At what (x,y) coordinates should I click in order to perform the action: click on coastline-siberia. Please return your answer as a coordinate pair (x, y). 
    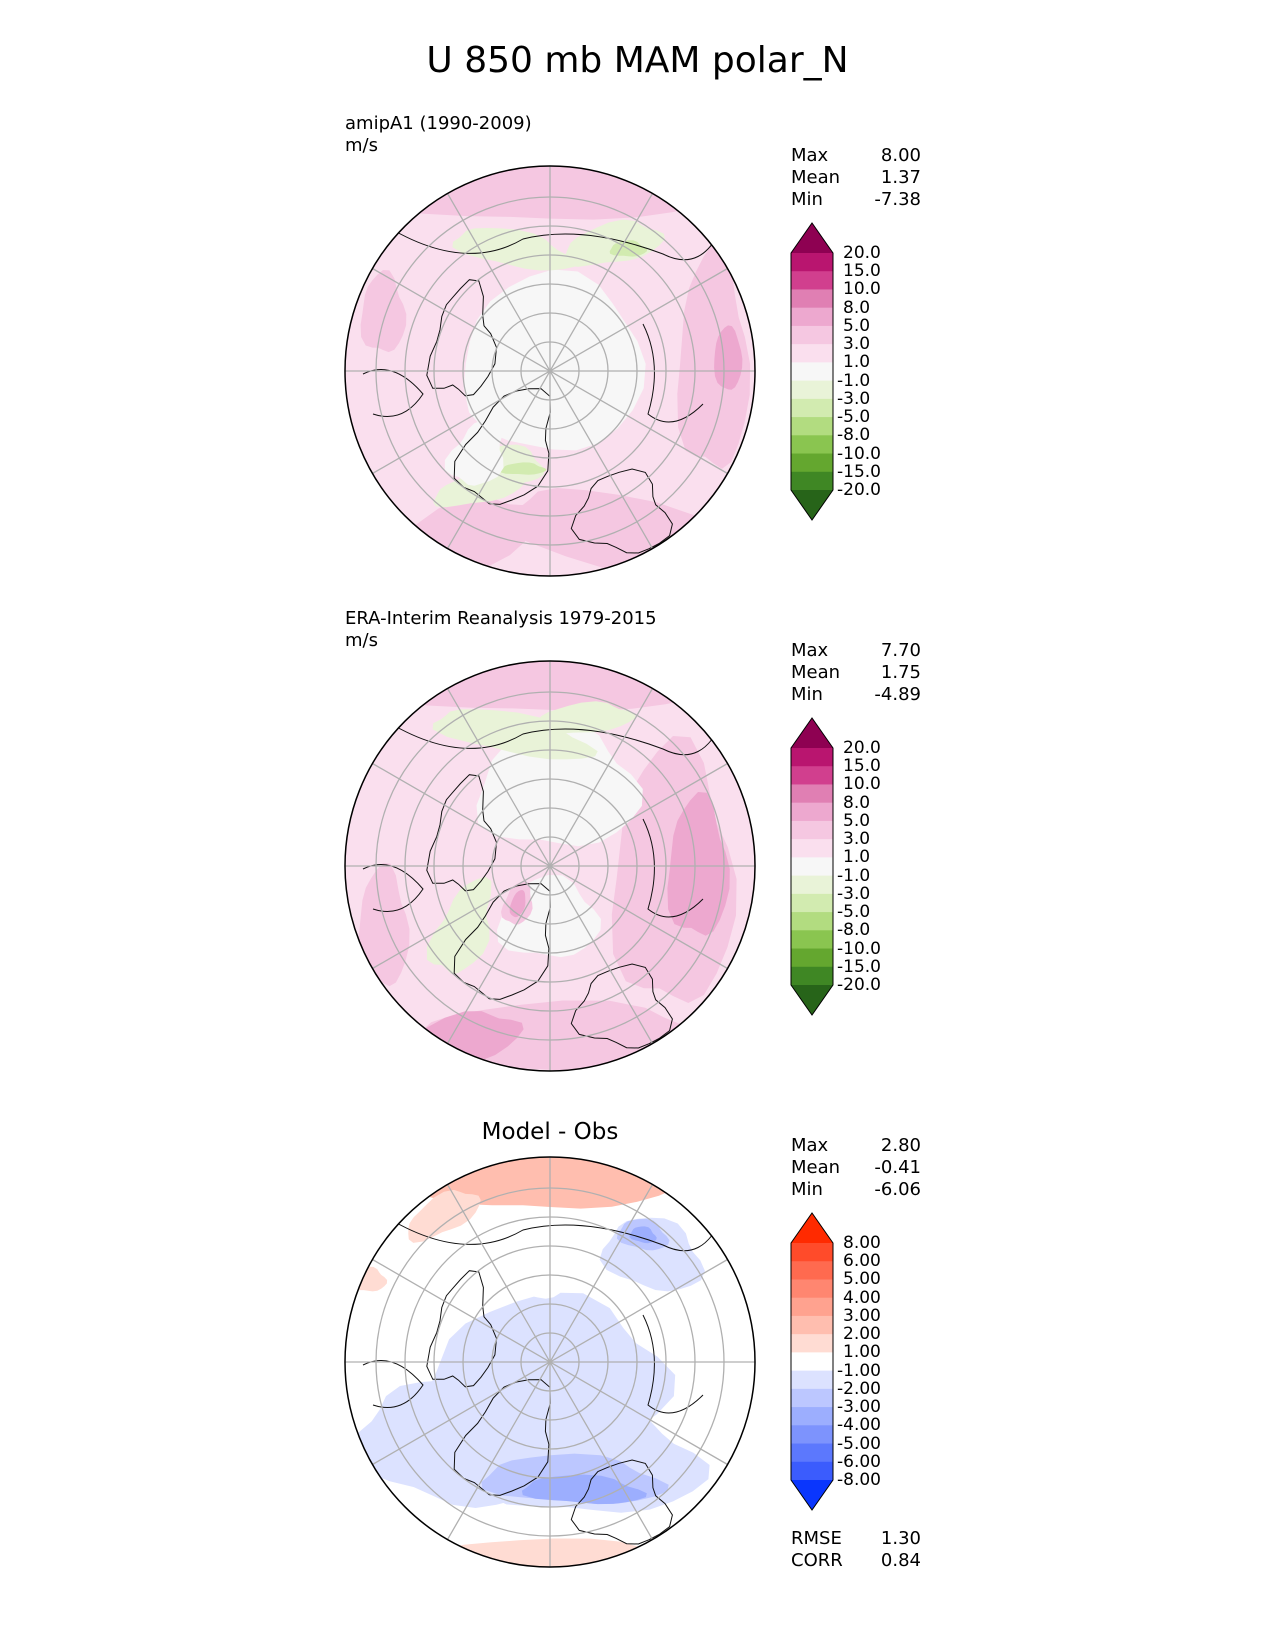
    Looking at the image, I should click on (553, 1233).